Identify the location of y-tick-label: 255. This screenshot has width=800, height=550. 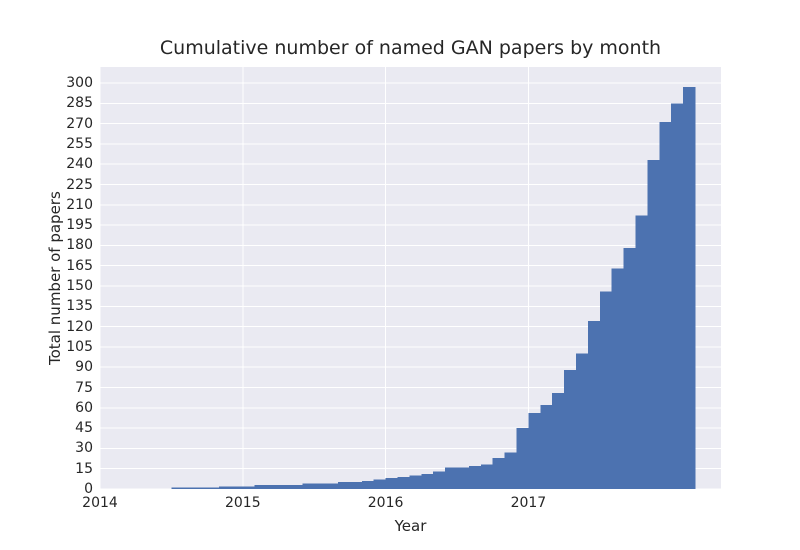
(79, 143).